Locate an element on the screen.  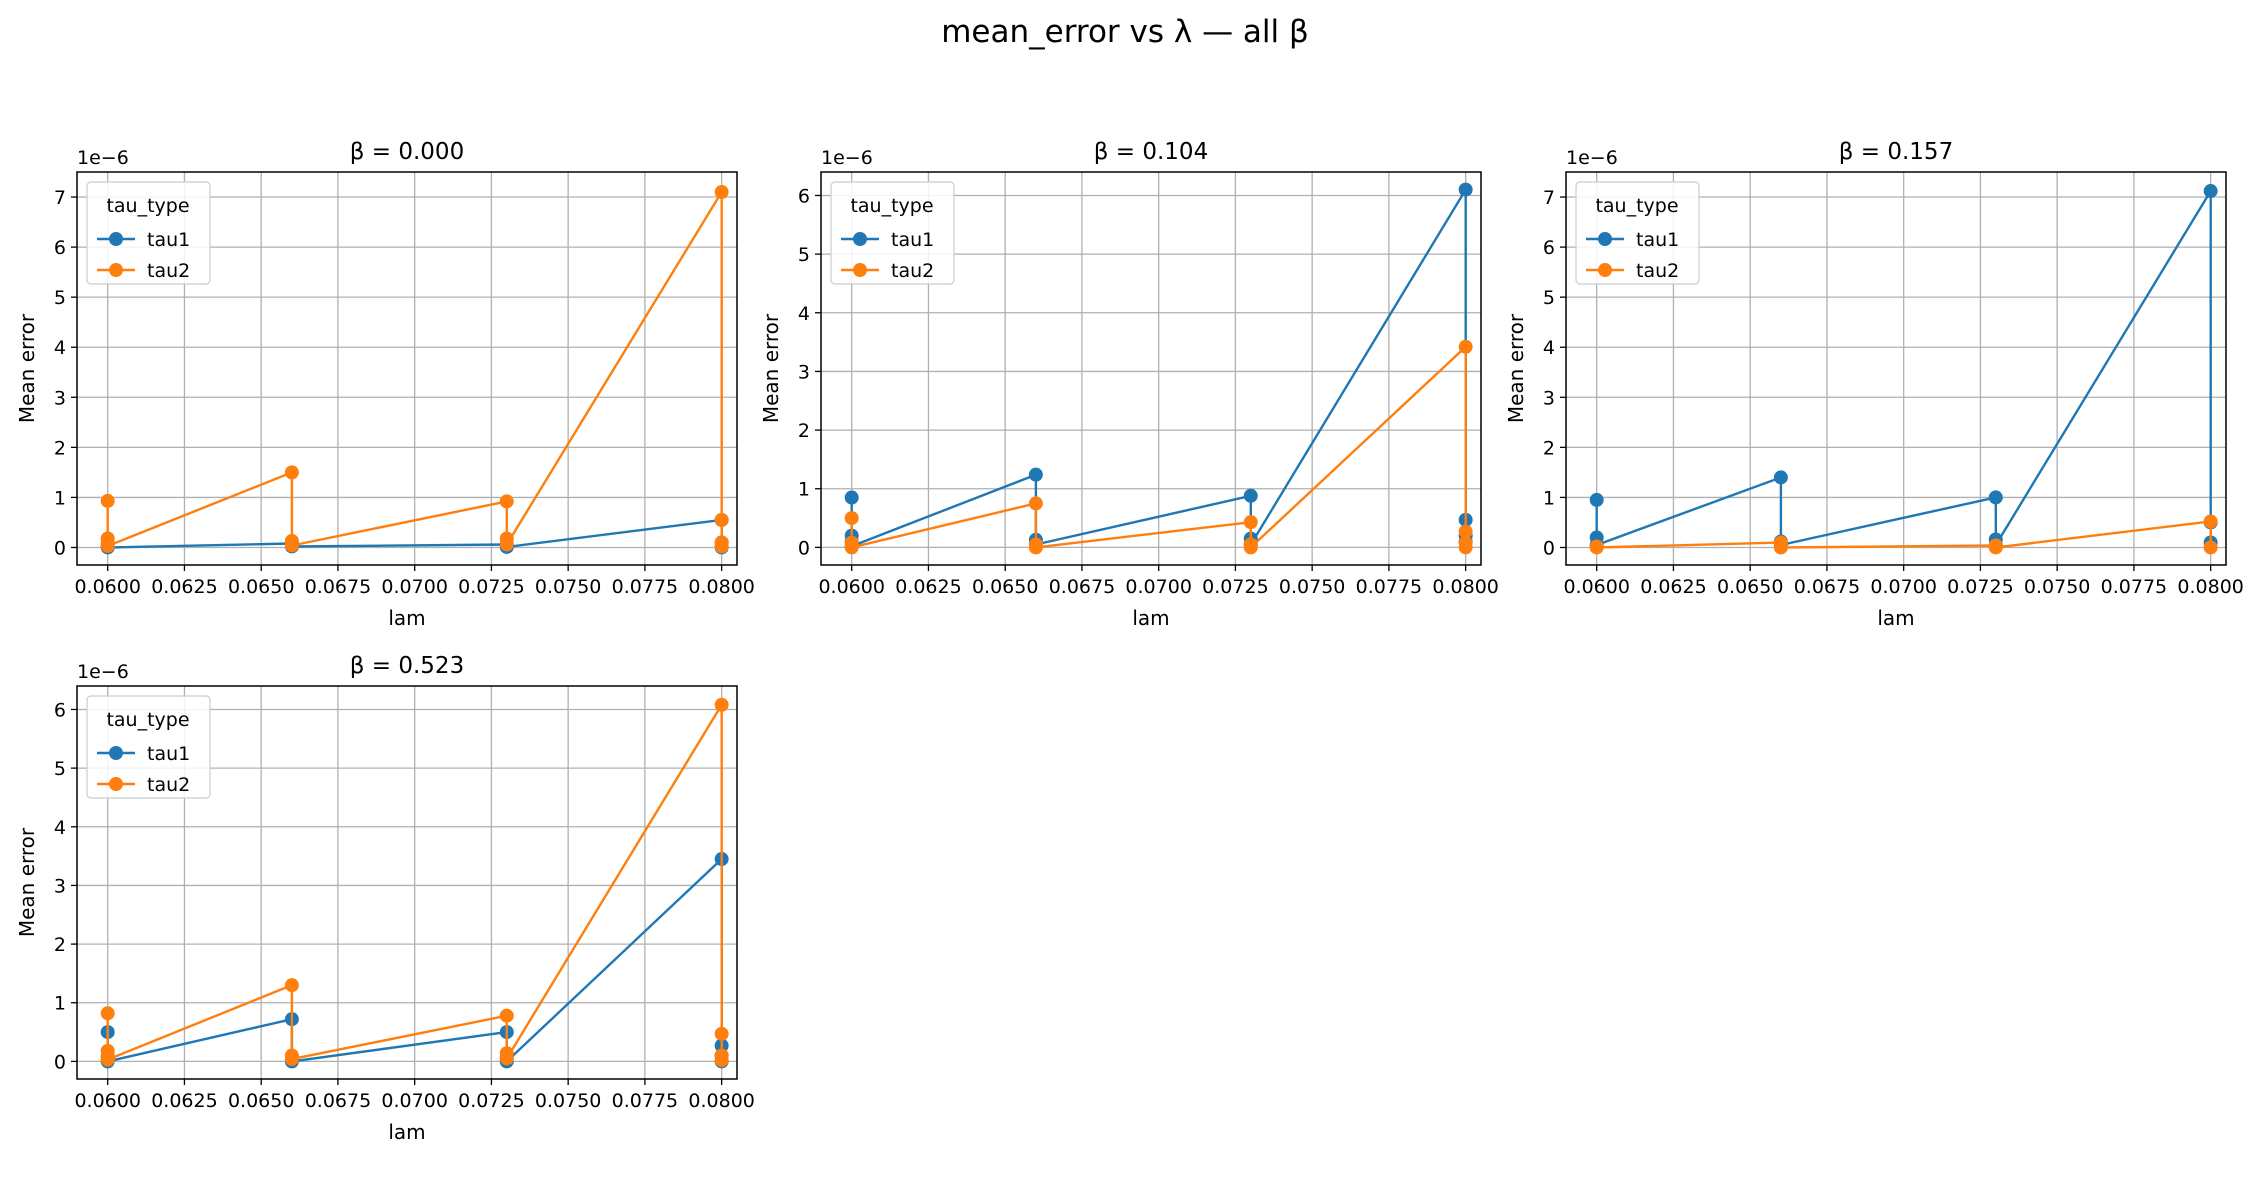
legend-label-tau2: tau2 is located at coordinates (168, 785).